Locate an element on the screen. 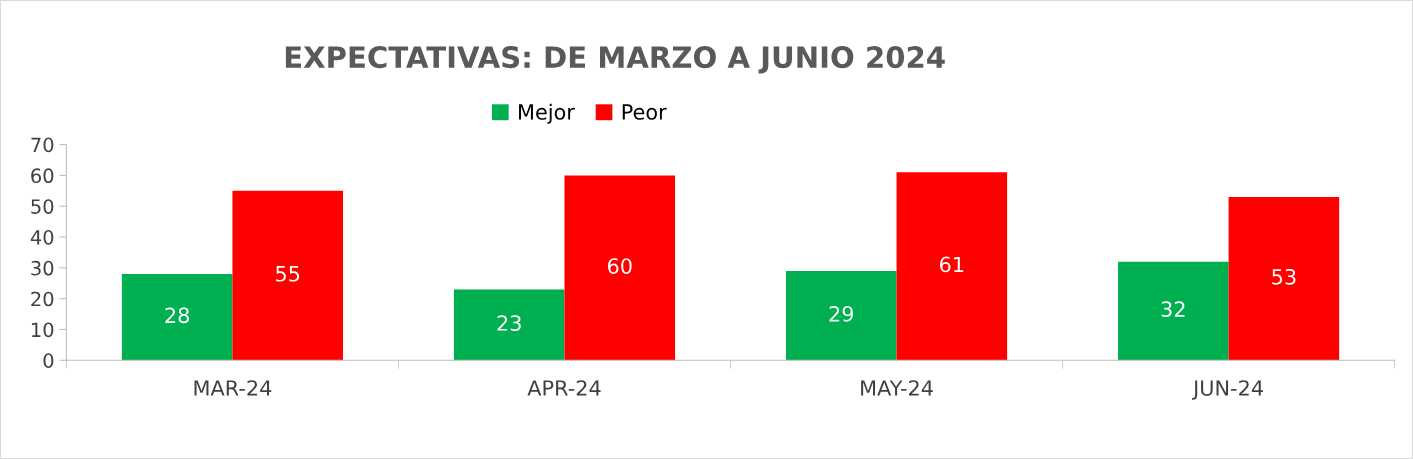 The height and width of the screenshot is (459, 1413). data-label: 28 is located at coordinates (177, 315).